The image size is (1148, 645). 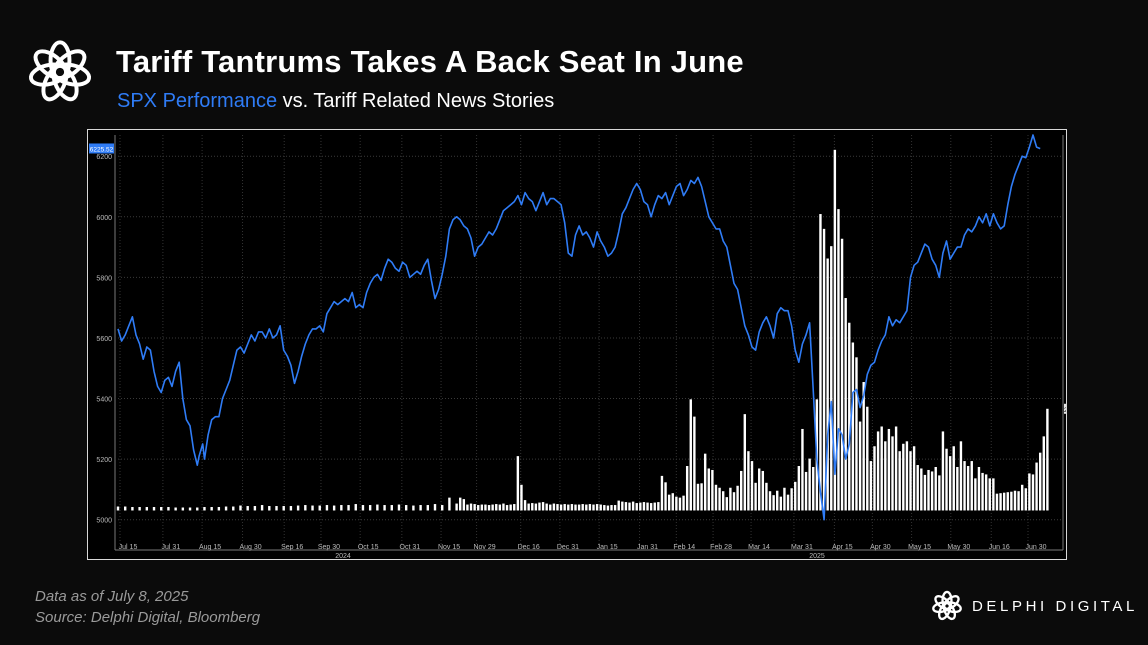 I want to click on x-tick-label: Feb 28, so click(x=721, y=547).